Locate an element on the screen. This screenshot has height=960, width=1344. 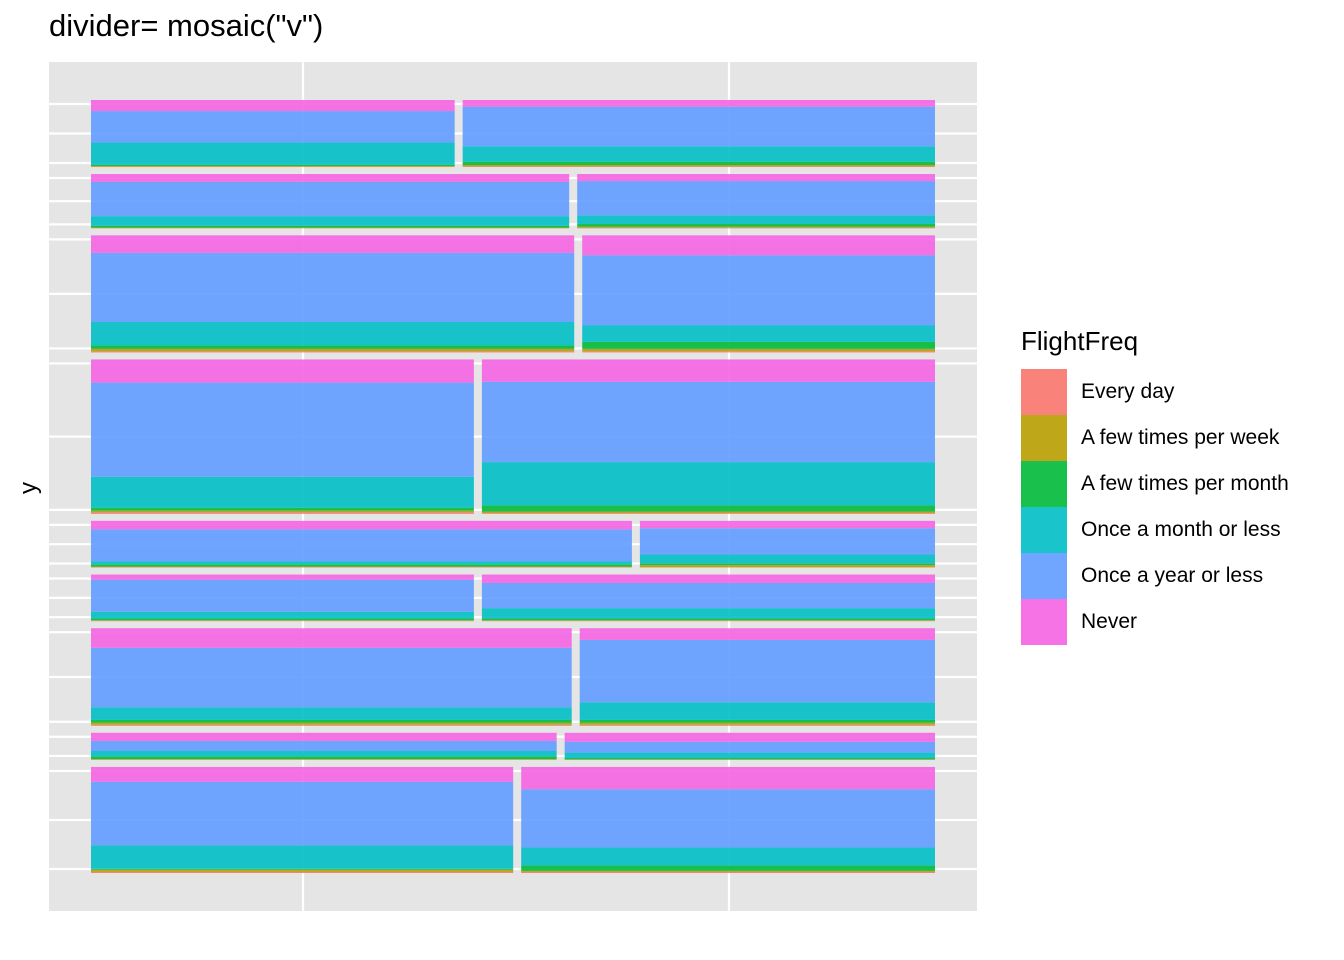
legend-label: Never is located at coordinates (1109, 621).